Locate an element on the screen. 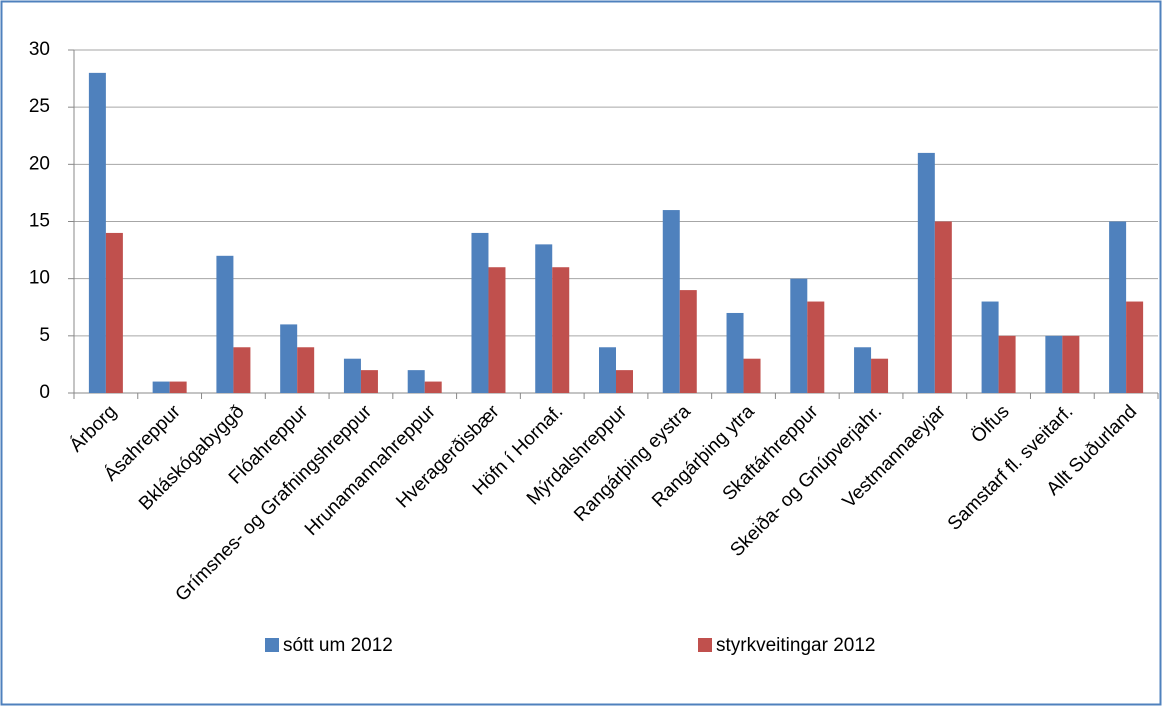 The image size is (1162, 711). y-tick-label: 30 is located at coordinates (39, 49).